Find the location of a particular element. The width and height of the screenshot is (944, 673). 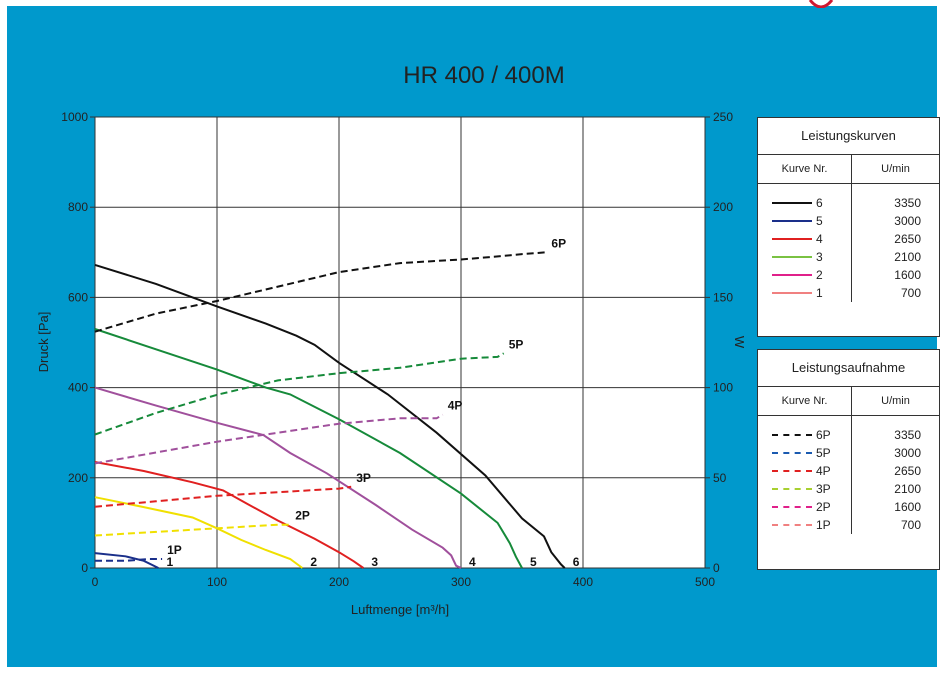

legend-label: 6 is located at coordinates (819, 203).